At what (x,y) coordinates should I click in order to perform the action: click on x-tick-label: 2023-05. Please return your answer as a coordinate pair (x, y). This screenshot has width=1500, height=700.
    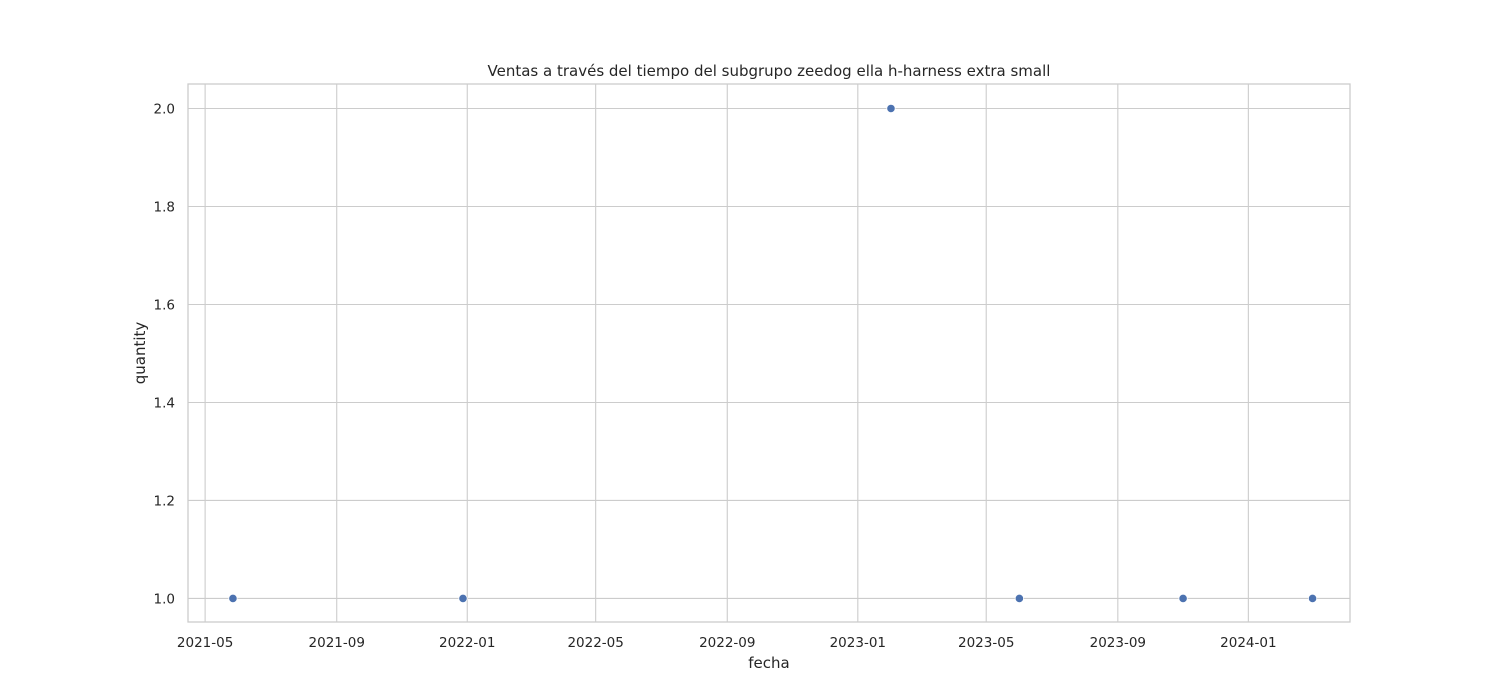
    Looking at the image, I should click on (986, 643).